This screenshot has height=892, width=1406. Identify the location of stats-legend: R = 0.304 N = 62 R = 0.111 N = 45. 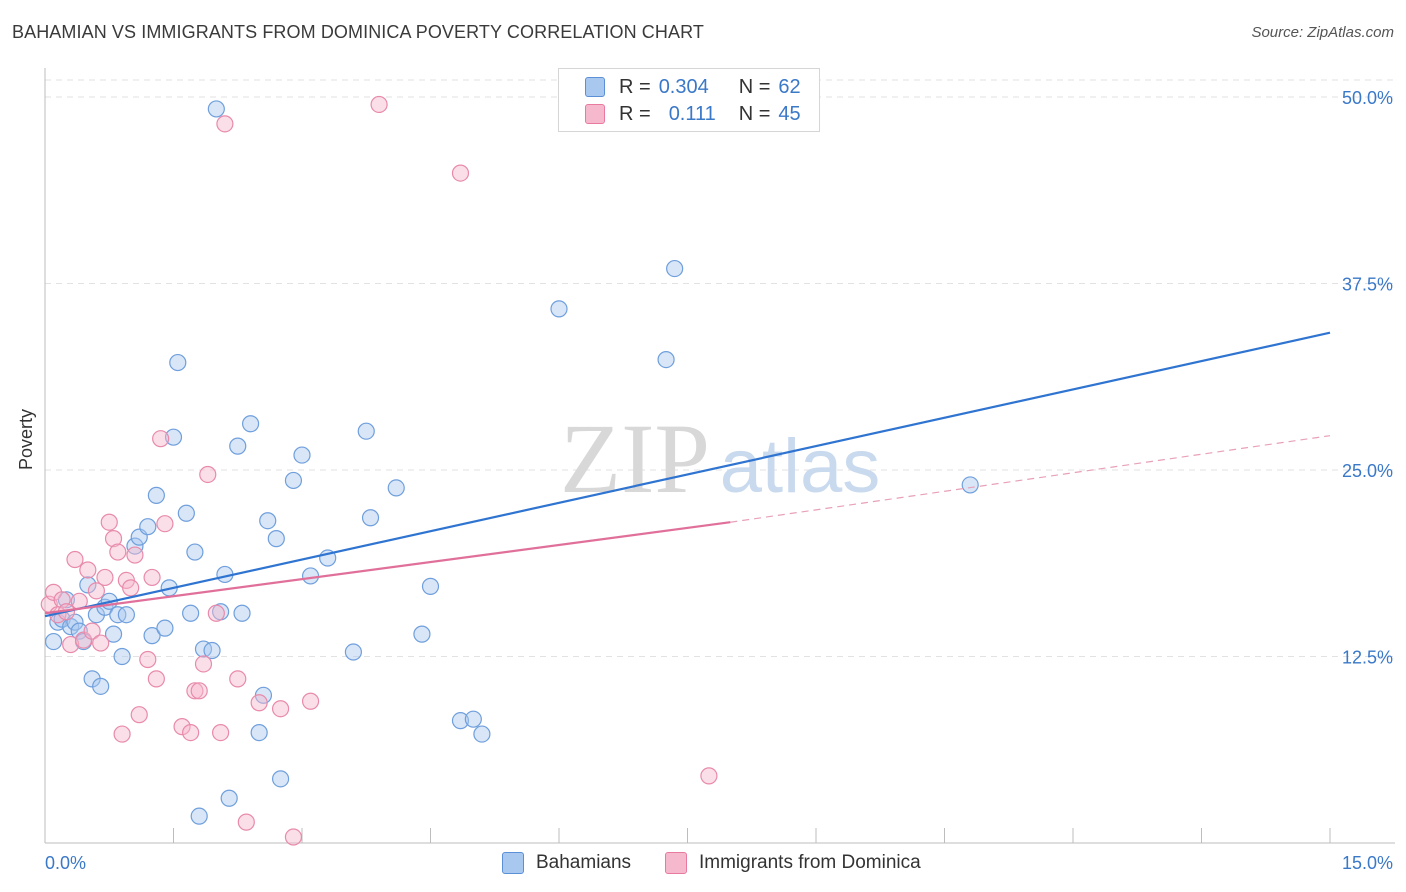
(689, 100).